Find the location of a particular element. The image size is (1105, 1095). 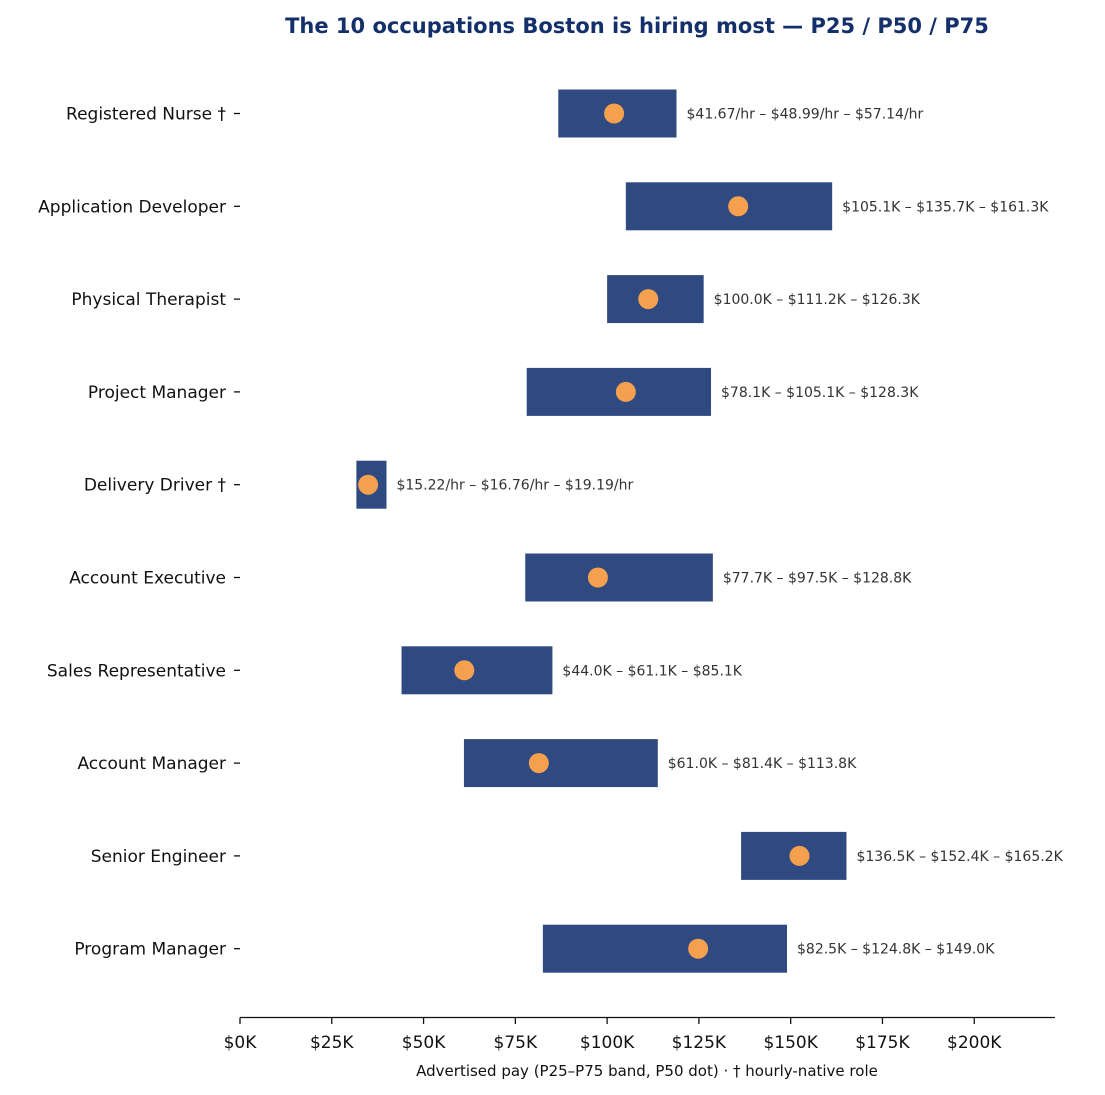

x-tick-label: $50K is located at coordinates (424, 1043).